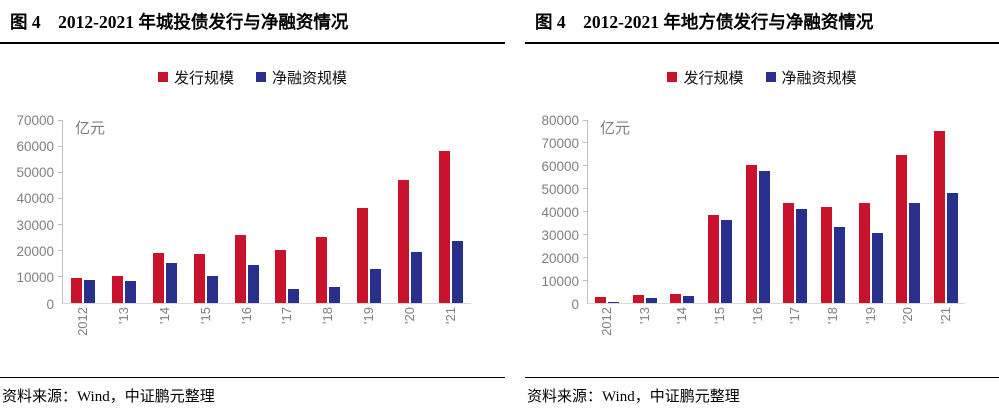 The width and height of the screenshot is (999, 415). Describe the element at coordinates (179, 22) in the screenshot. I see `panel-title: 图 4 2012-2021 年城投债发行与净融资情况` at that location.